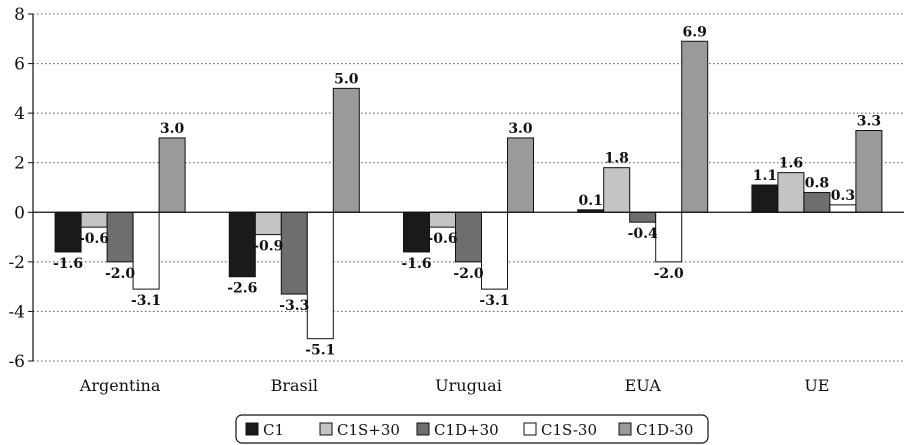 The image size is (906, 445). Describe the element at coordinates (791, 164) in the screenshot. I see `data-label: 1.6` at that location.